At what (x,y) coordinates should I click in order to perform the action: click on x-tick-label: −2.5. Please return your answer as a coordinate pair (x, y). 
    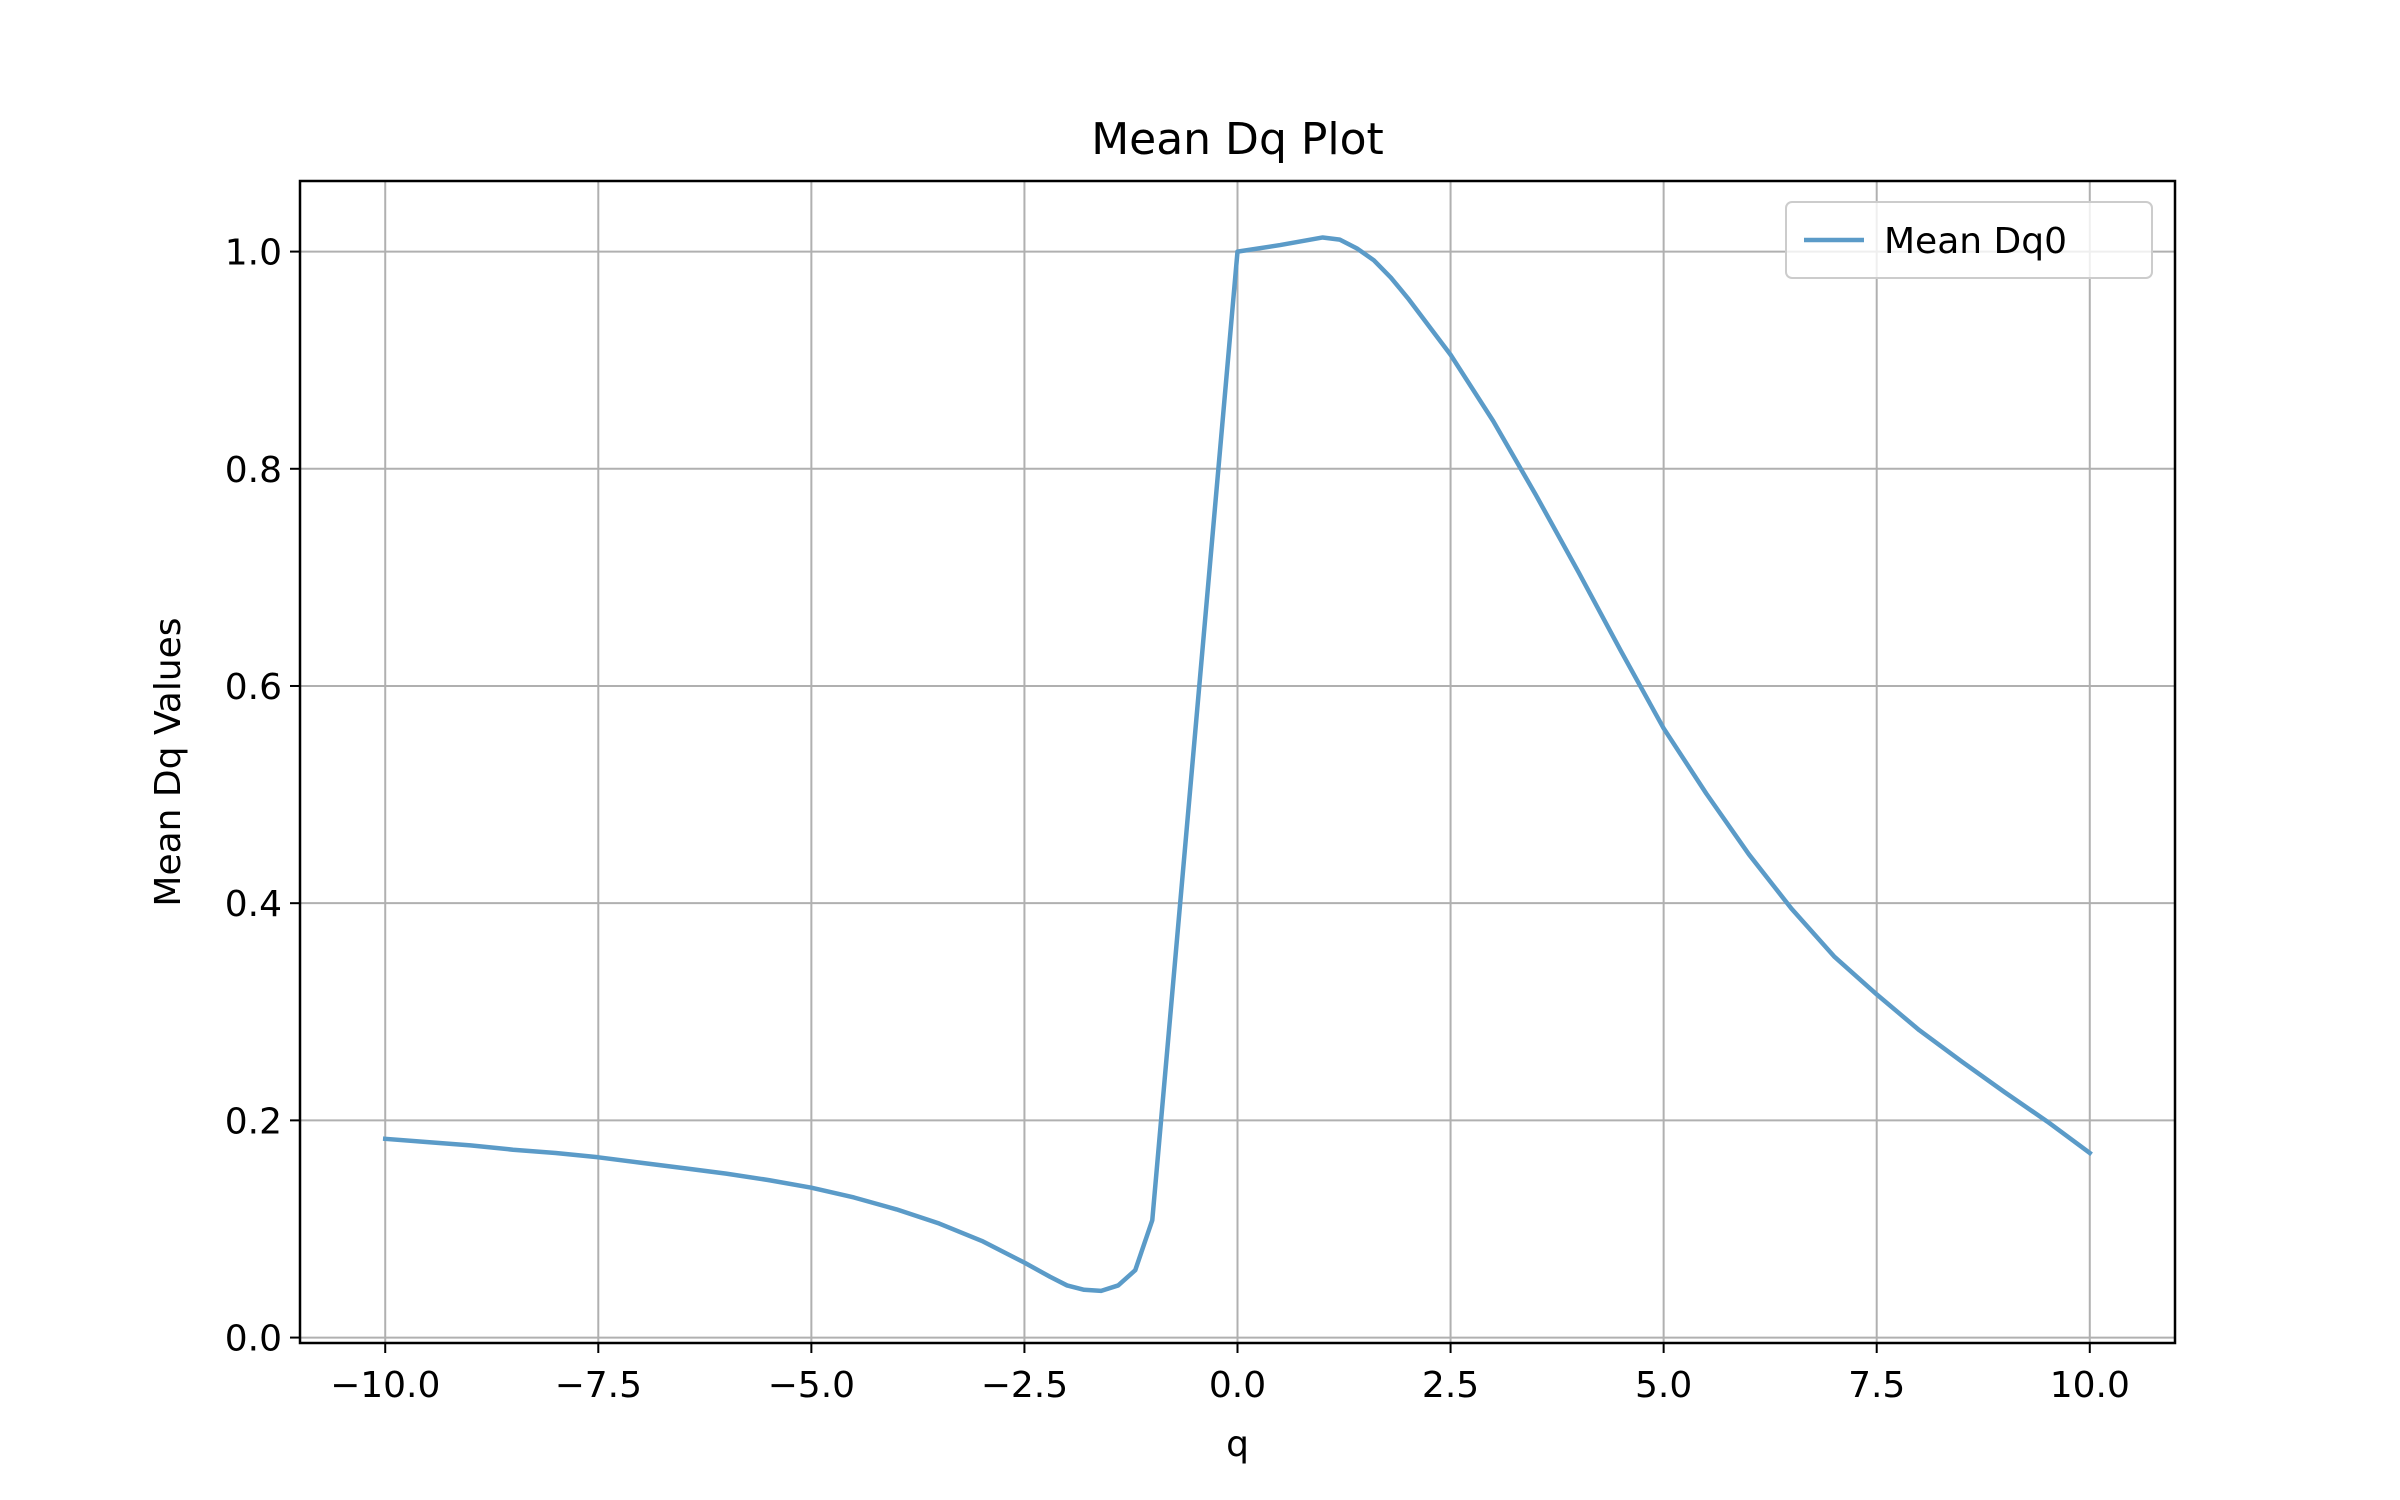
    Looking at the image, I should click on (1024, 1385).